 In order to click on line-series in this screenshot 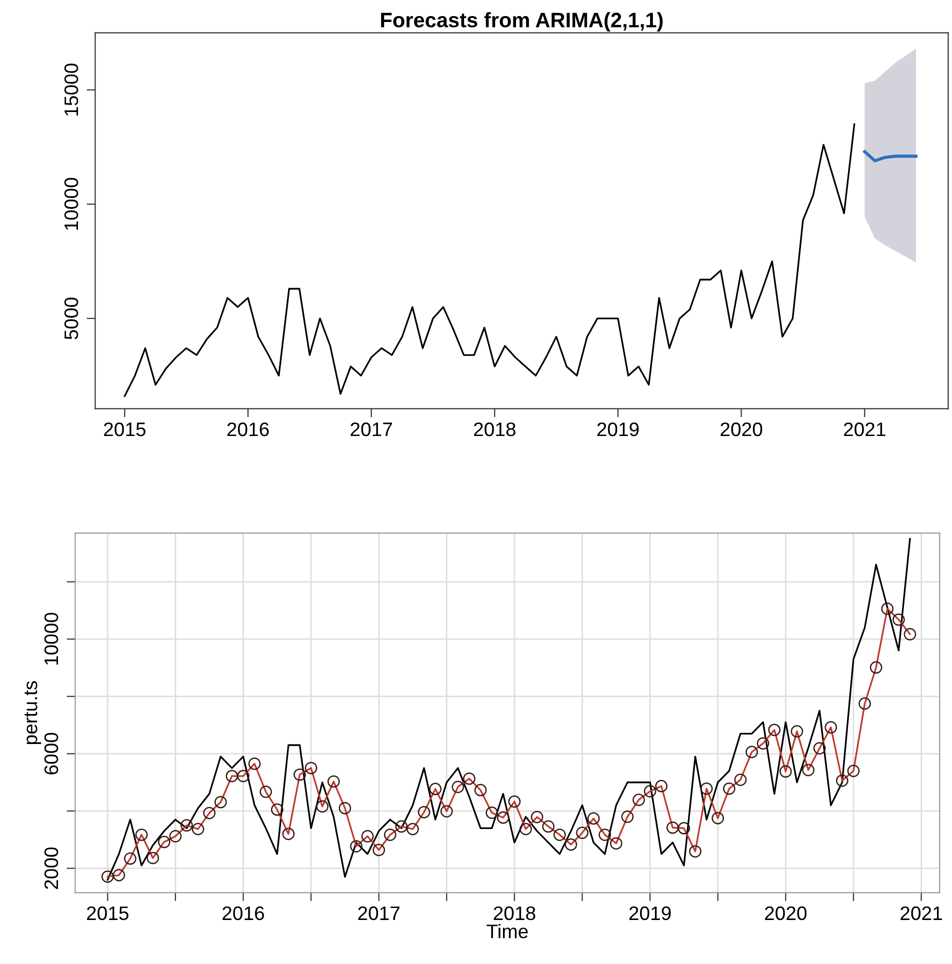, I will do `click(890, 156)`.